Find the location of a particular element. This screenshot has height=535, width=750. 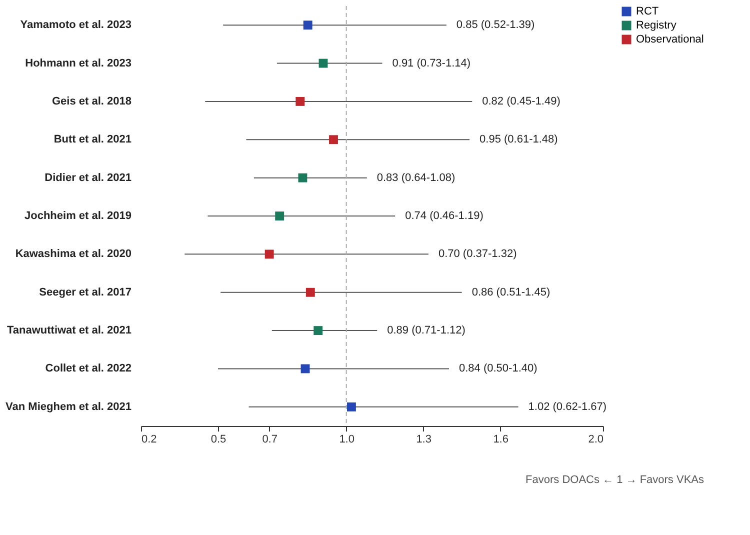

y-tick-label: Butt et al. 2021 is located at coordinates (93, 140).